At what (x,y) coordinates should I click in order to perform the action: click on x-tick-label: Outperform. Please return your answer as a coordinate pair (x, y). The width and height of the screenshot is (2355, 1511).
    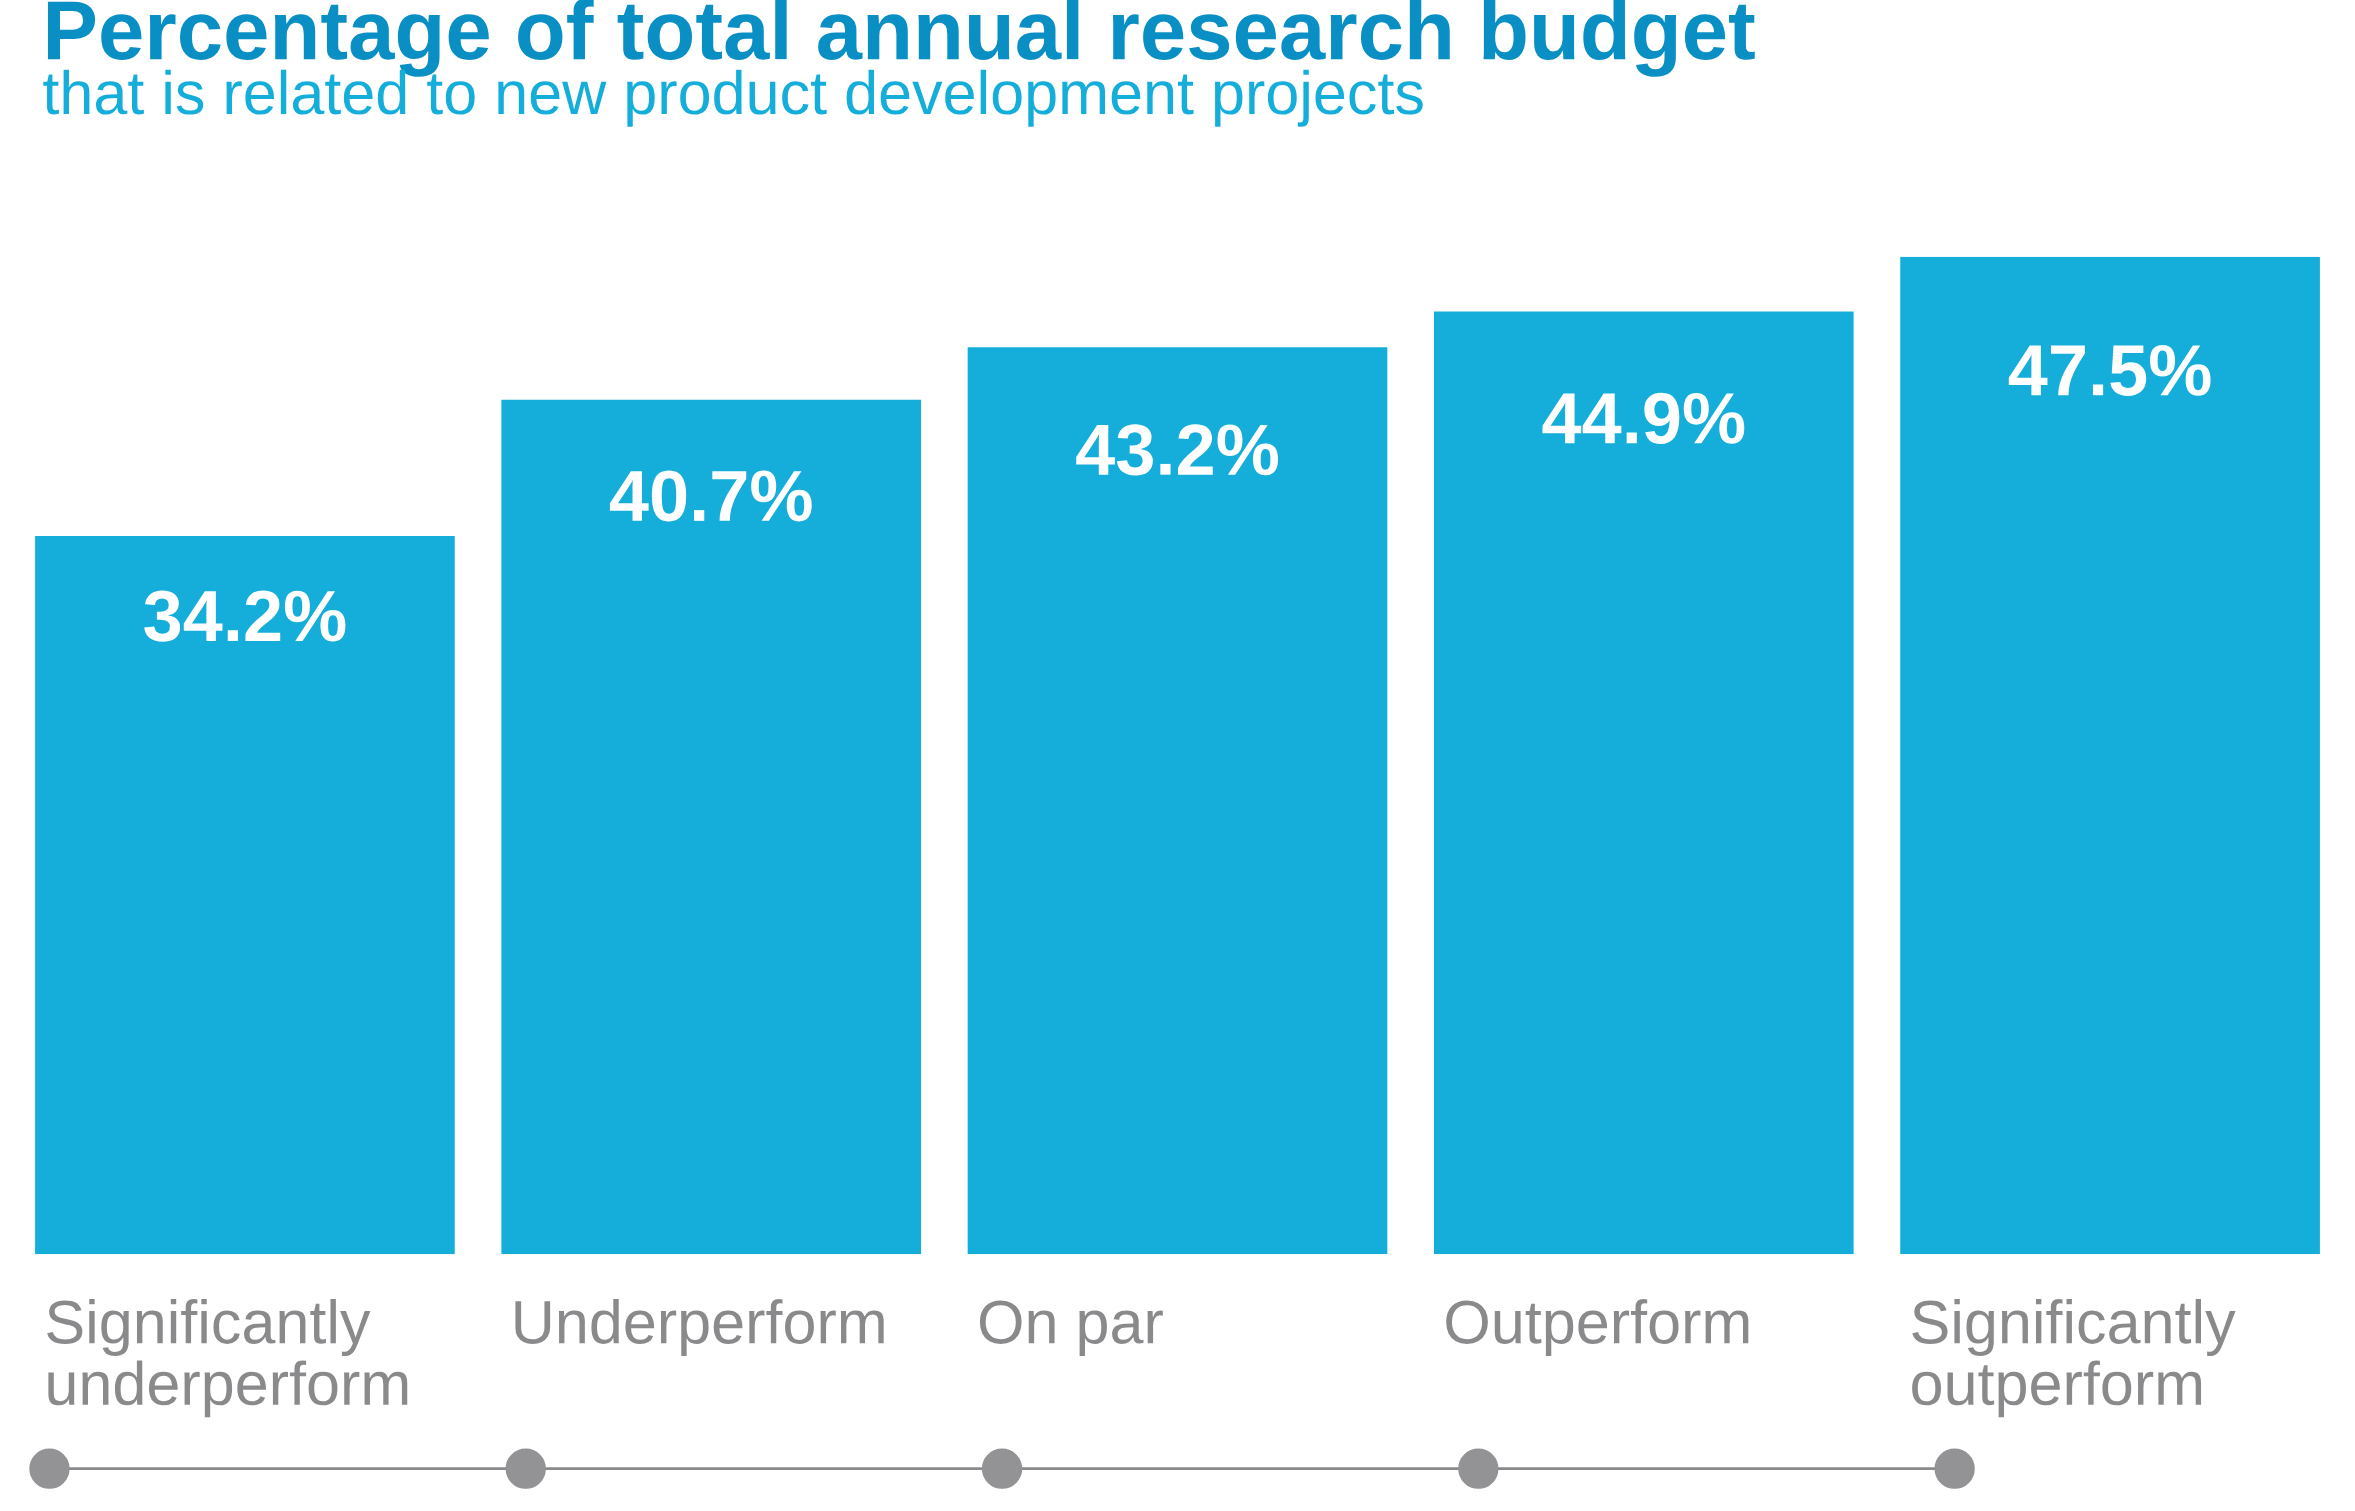
    Looking at the image, I should click on (1597, 1327).